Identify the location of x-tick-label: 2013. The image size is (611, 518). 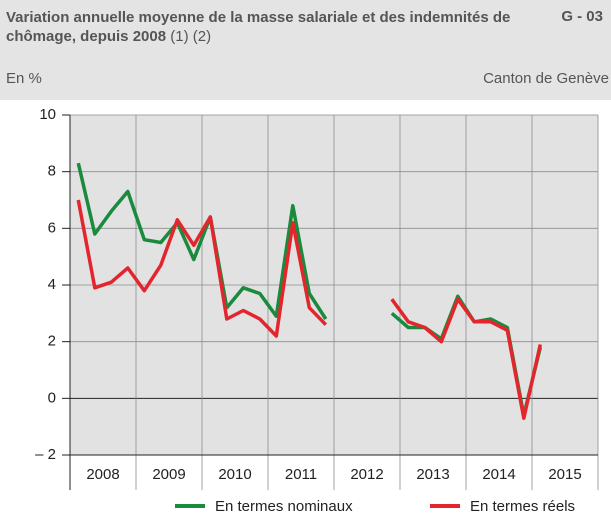
(432, 474).